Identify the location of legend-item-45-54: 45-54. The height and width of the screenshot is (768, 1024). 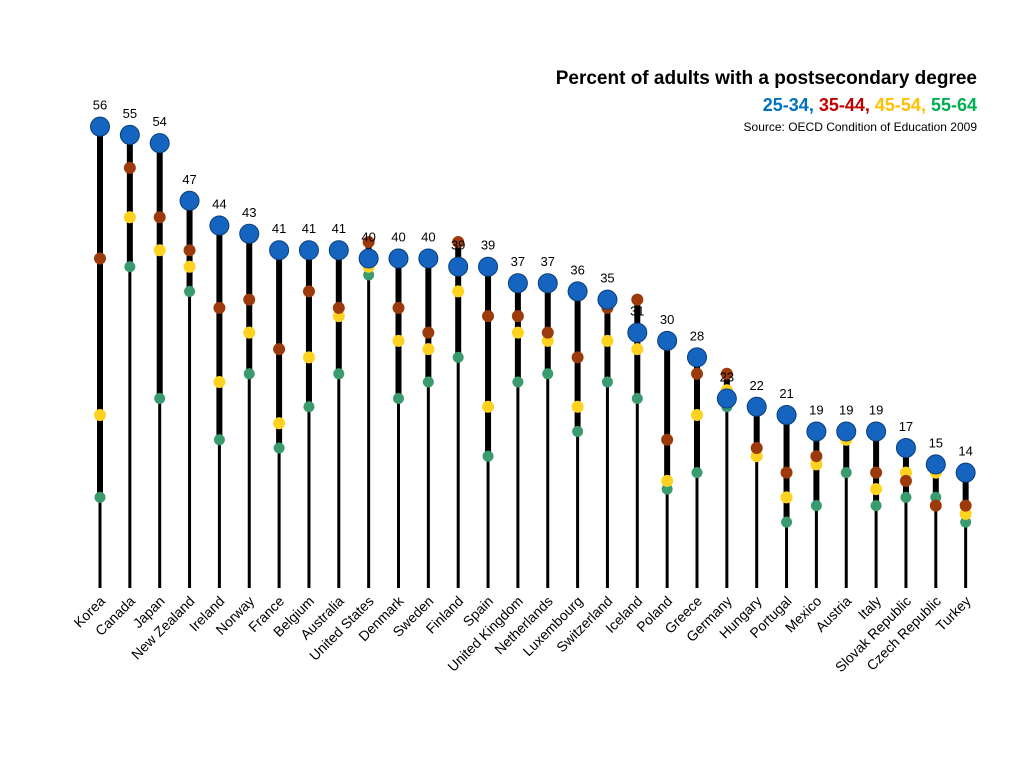
(897, 105).